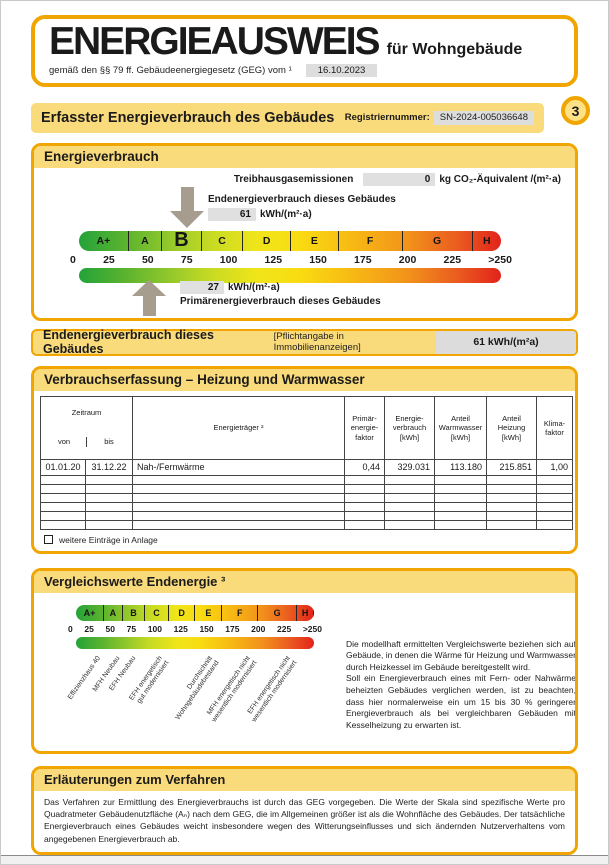 Image resolution: width=609 pixels, height=865 pixels. I want to click on mini-tick-75: 75, so click(131, 628).